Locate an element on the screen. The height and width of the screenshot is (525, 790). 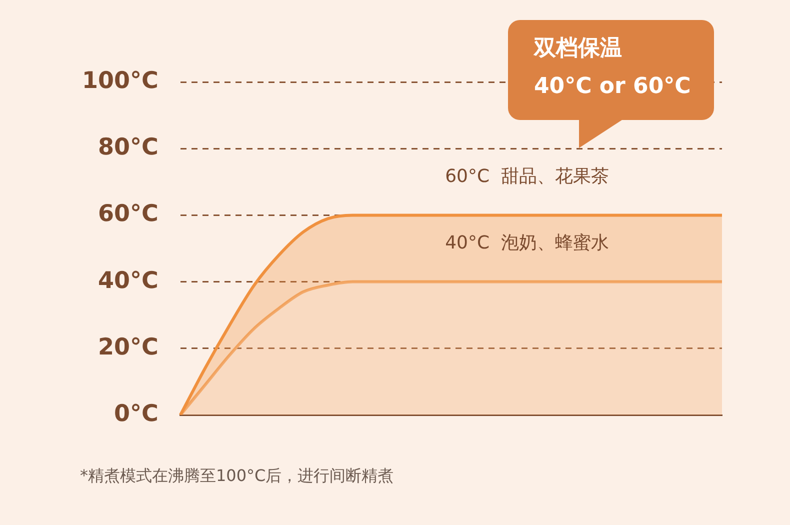
y-tick-label: 60°C is located at coordinates (128, 214).